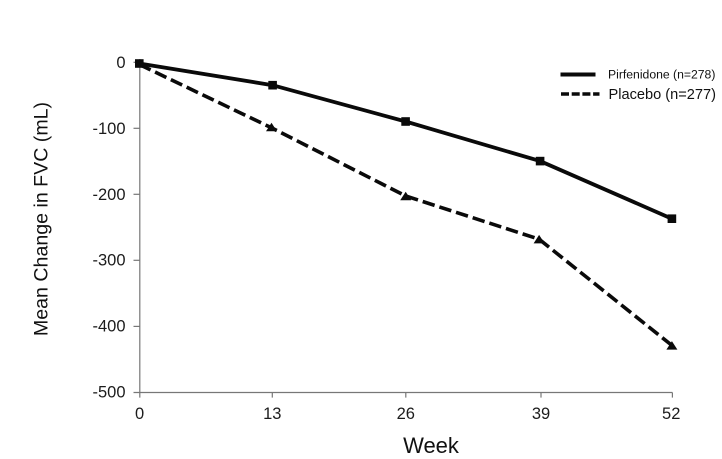  Describe the element at coordinates (541, 414) in the screenshot. I see `svg-text: 39` at that location.